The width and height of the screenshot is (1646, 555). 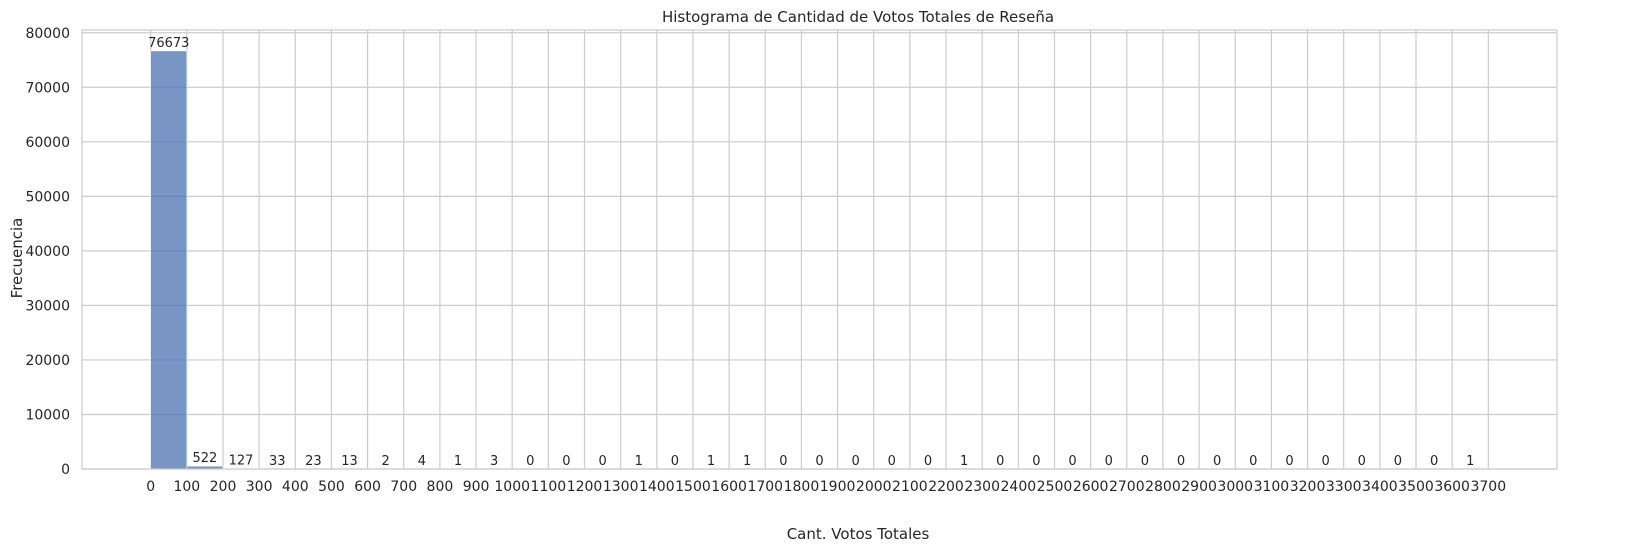 What do you see at coordinates (1163, 487) in the screenshot?
I see `x-tick-label: 2800` at bounding box center [1163, 487].